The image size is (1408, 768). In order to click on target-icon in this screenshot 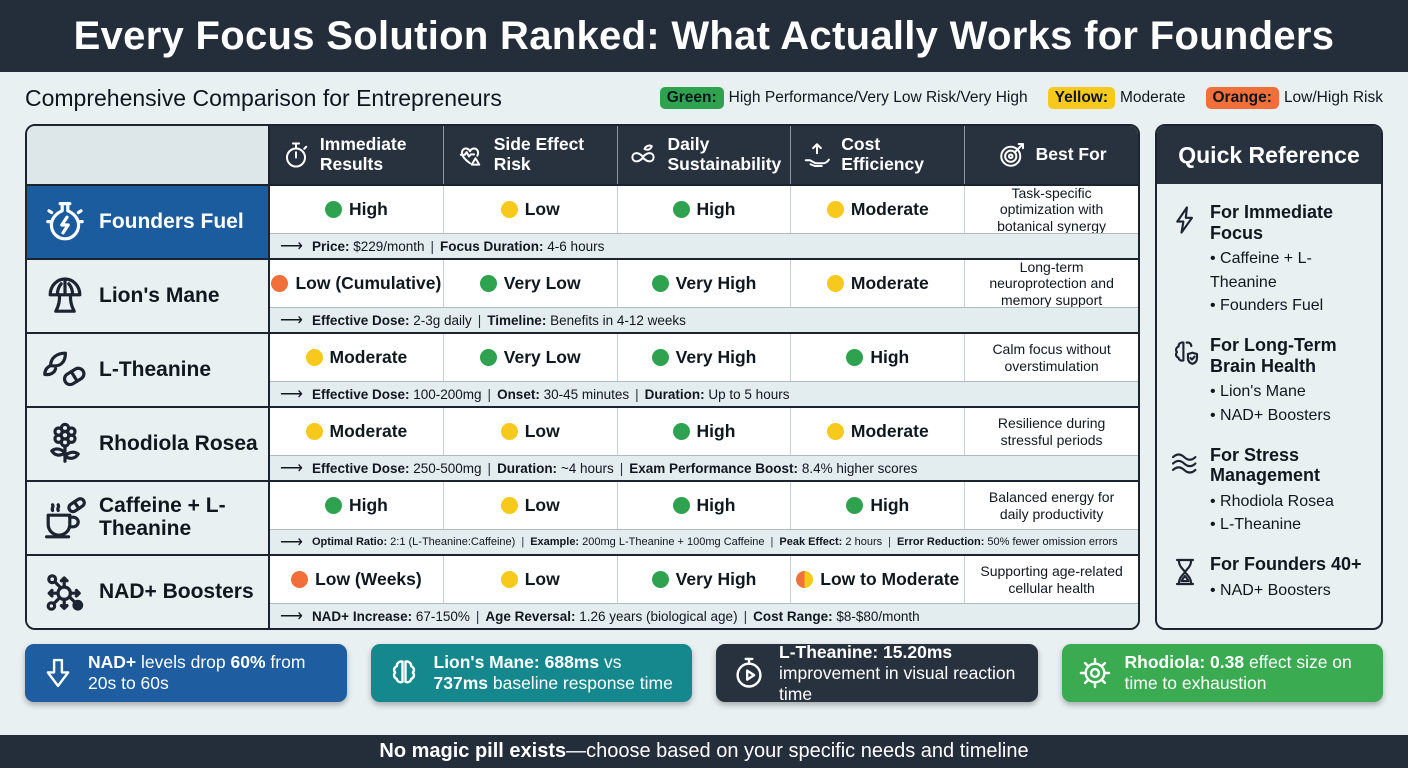, I will do `click(1012, 155)`.